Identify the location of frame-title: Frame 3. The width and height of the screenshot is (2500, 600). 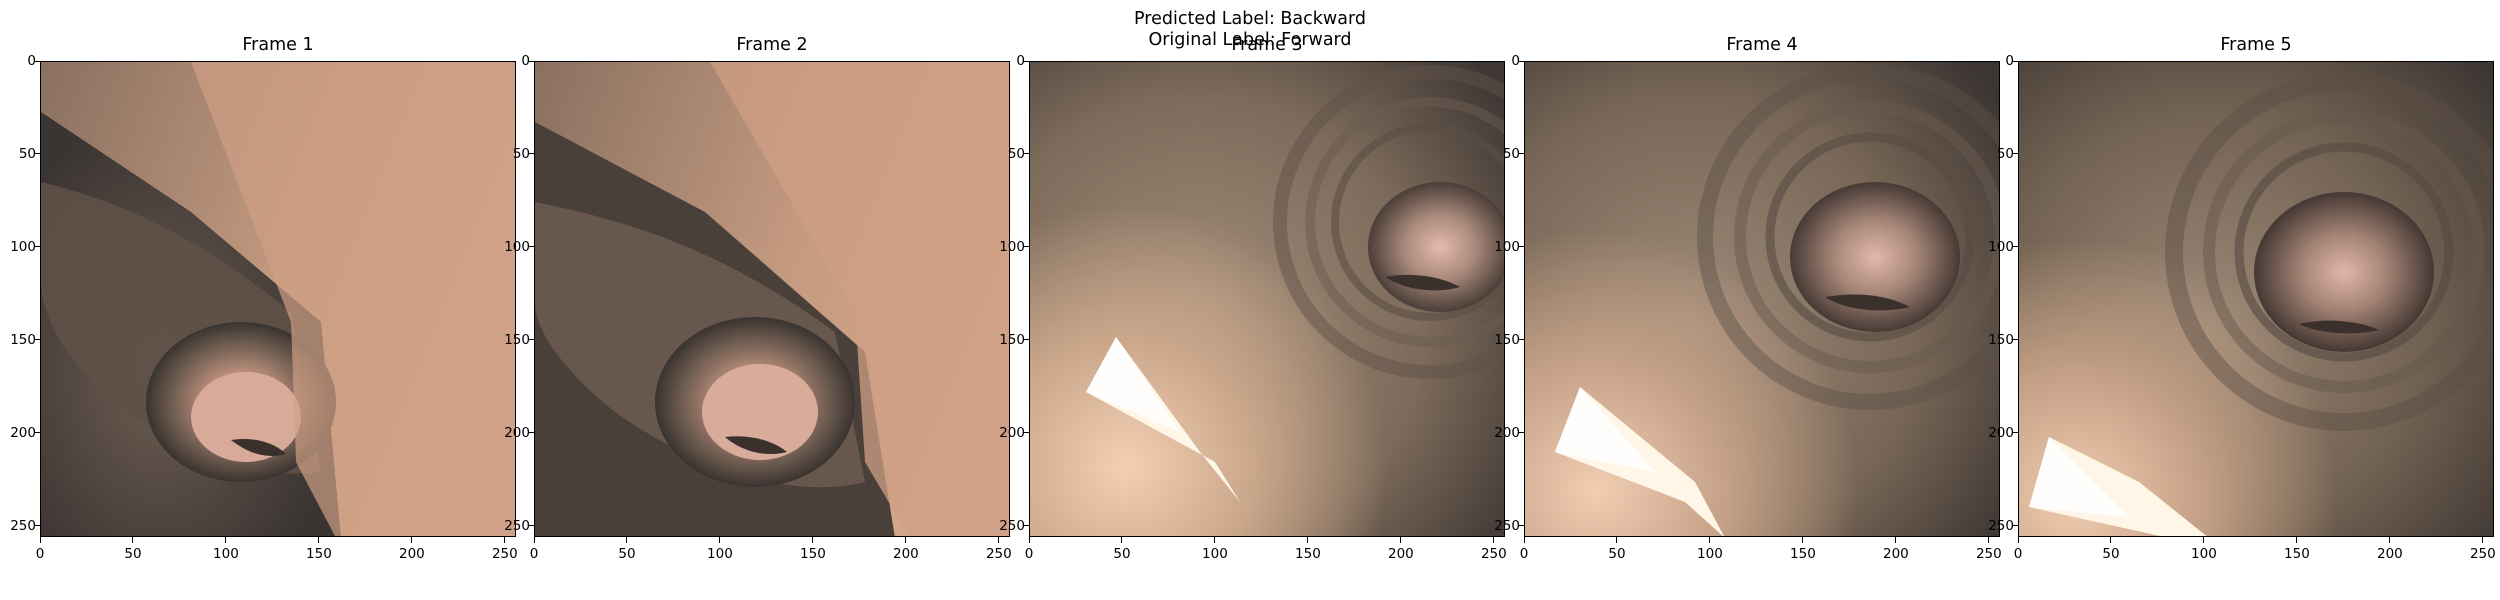
(1267, 45).